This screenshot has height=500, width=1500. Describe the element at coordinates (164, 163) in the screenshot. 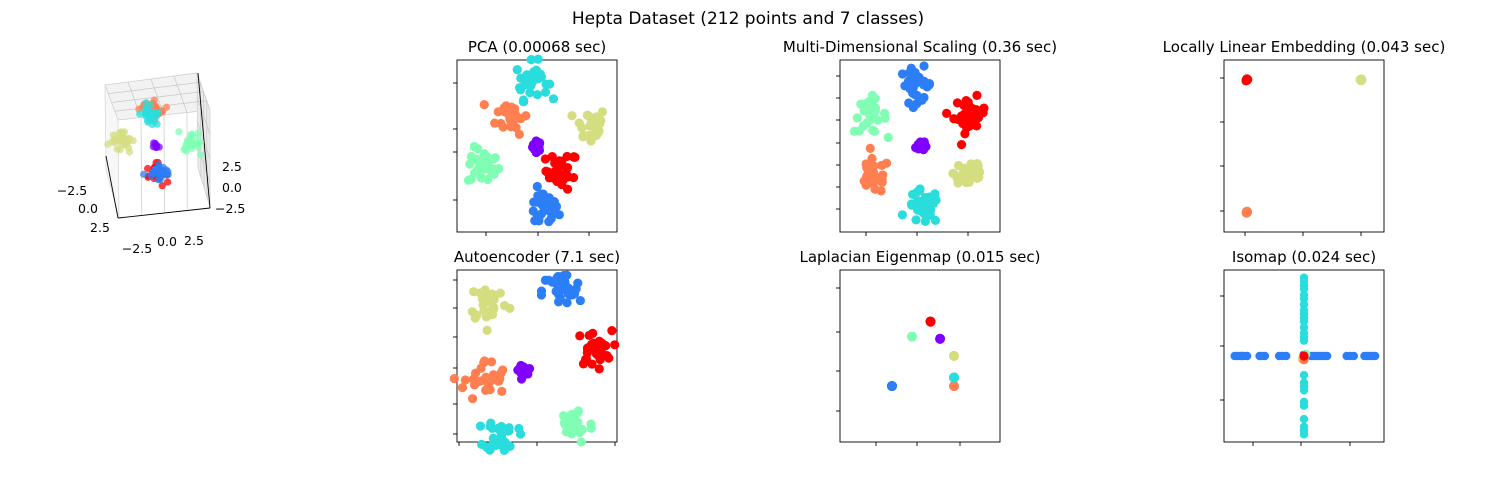

I see `grid-line` at that location.